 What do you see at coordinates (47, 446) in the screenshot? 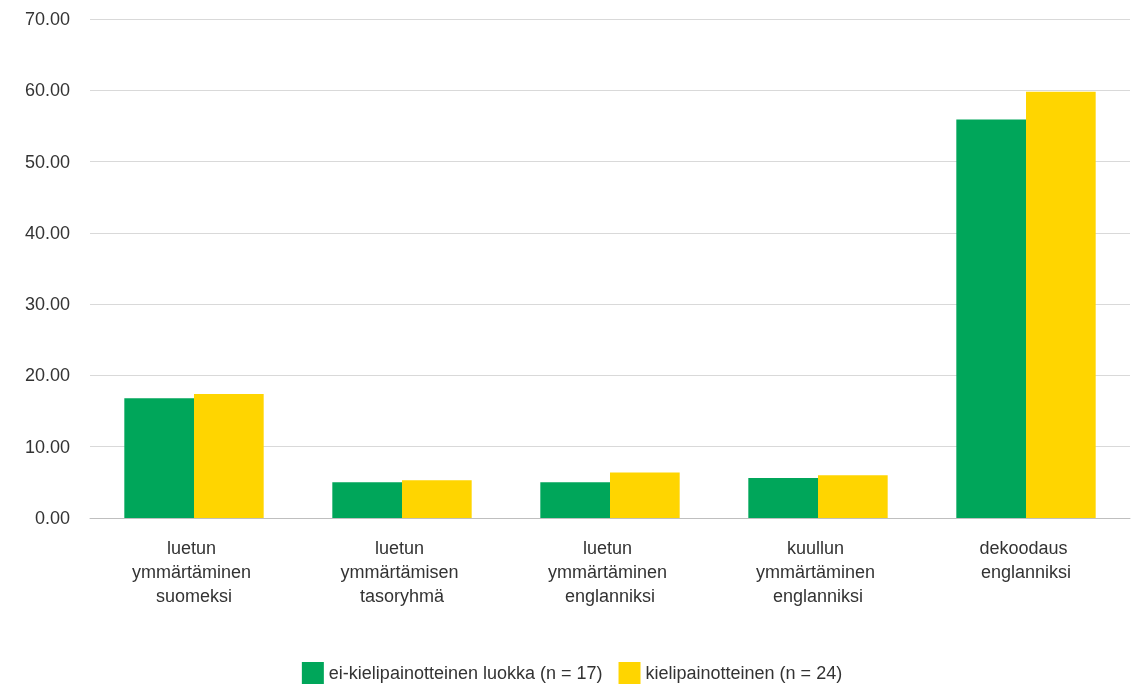
I see `y-tick-label: 10.00` at bounding box center [47, 446].